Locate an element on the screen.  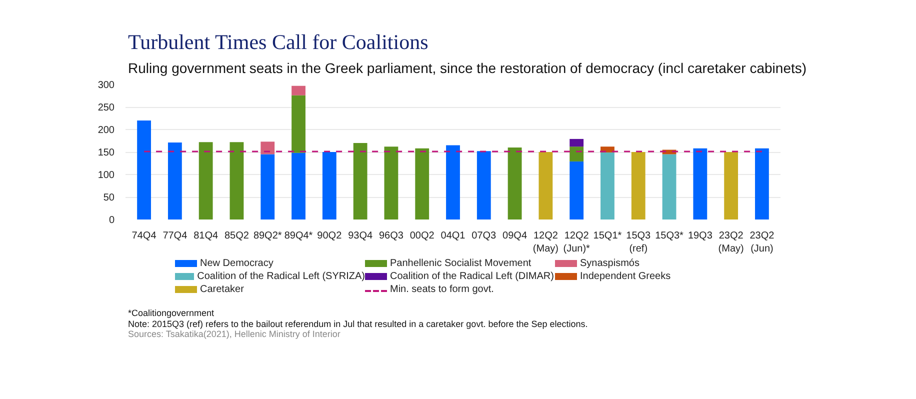
x-tick-label: 15Q1* is located at coordinates (607, 236).